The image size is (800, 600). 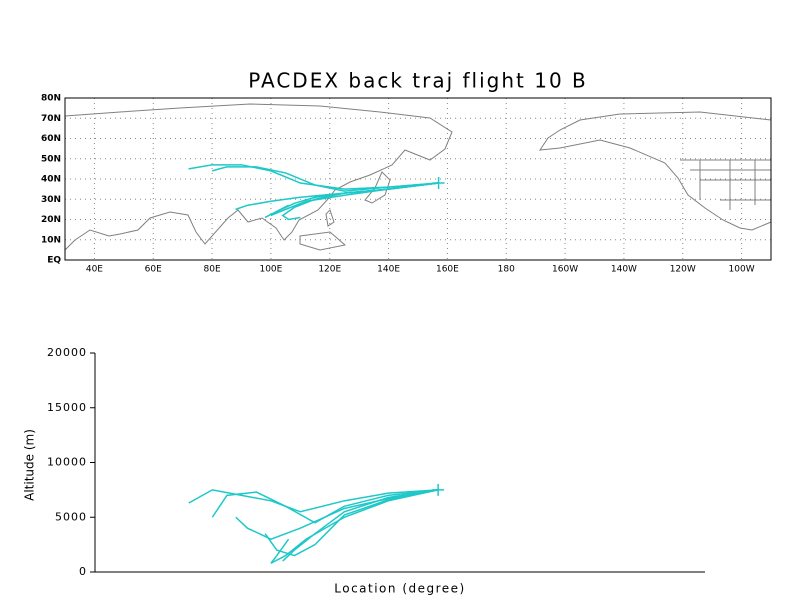 What do you see at coordinates (418, 81) in the screenshot?
I see `chart-title: PACDEX back traj flight 10 B` at bounding box center [418, 81].